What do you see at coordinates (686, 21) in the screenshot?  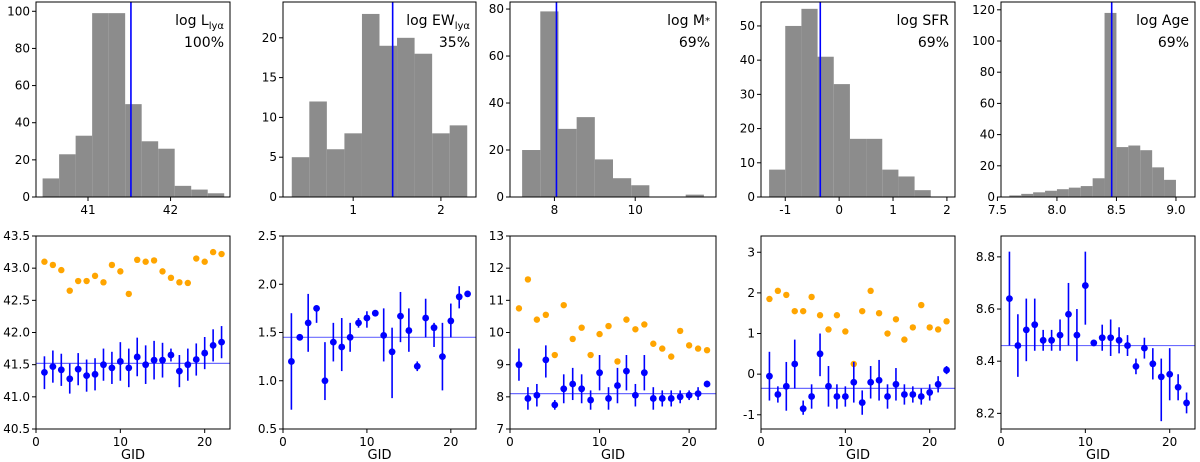 I see `label-main: log M` at bounding box center [686, 21].